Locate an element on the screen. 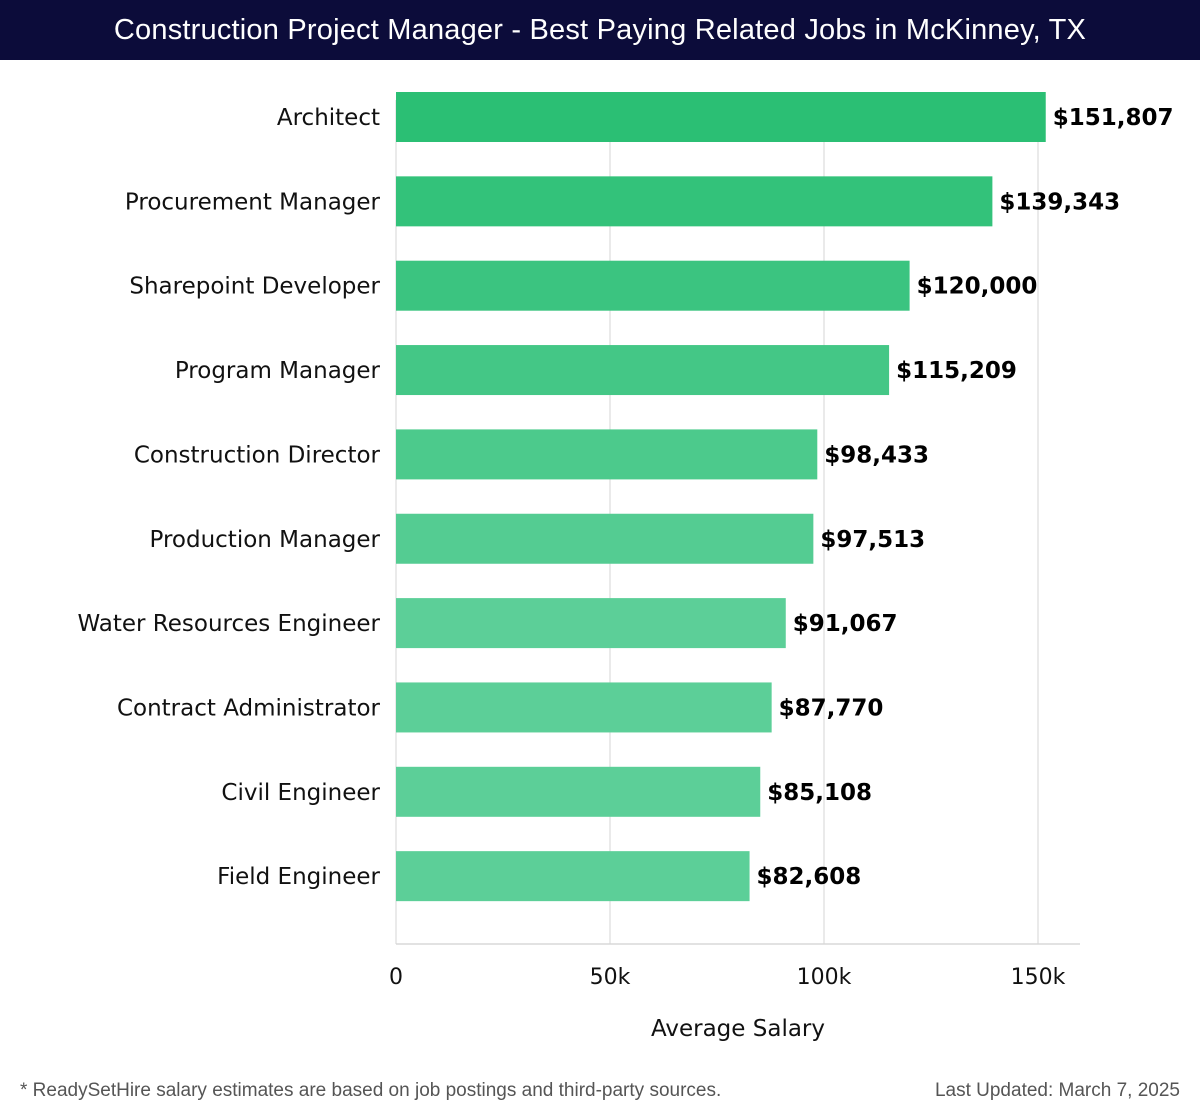 Image resolution: width=1200 pixels, height=1120 pixels. value-label: $97,513 is located at coordinates (872, 540).